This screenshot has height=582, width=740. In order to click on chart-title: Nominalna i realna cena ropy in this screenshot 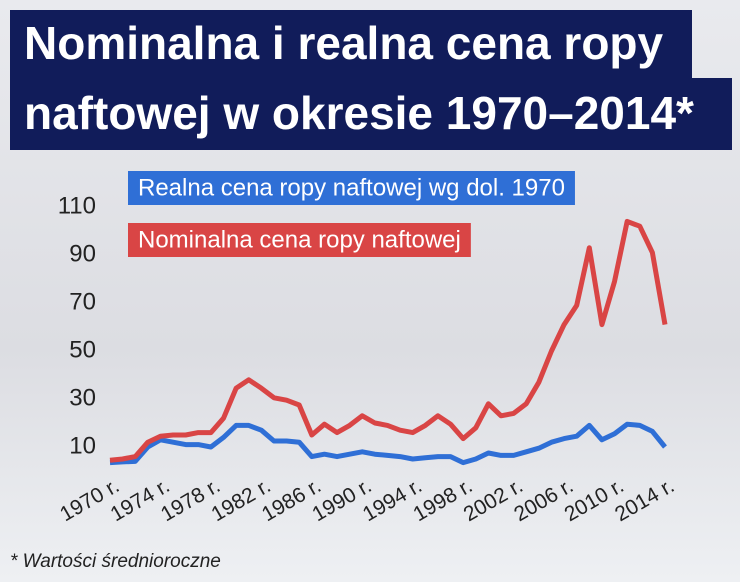, I will do `click(344, 43)`.